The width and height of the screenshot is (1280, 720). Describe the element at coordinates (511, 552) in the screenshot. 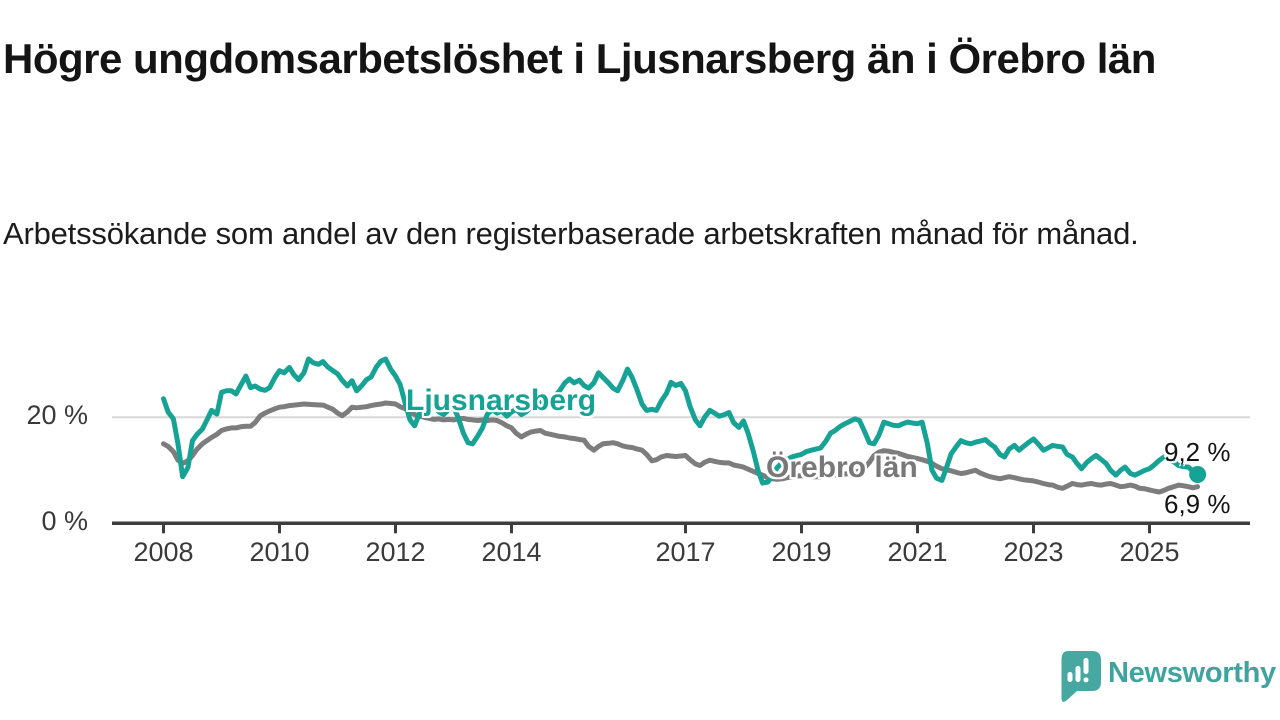

I see `x-tick-label: 2014` at that location.